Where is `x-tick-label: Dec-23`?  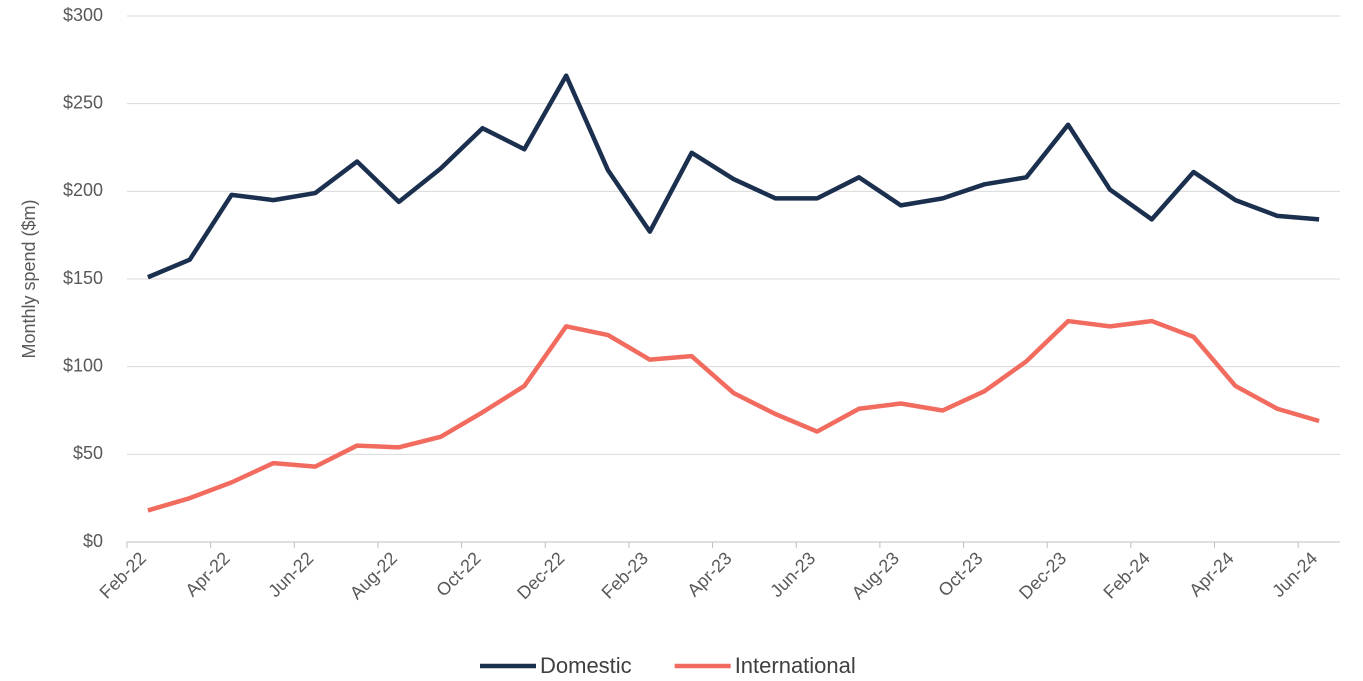 x-tick-label: Dec-23 is located at coordinates (1042, 575).